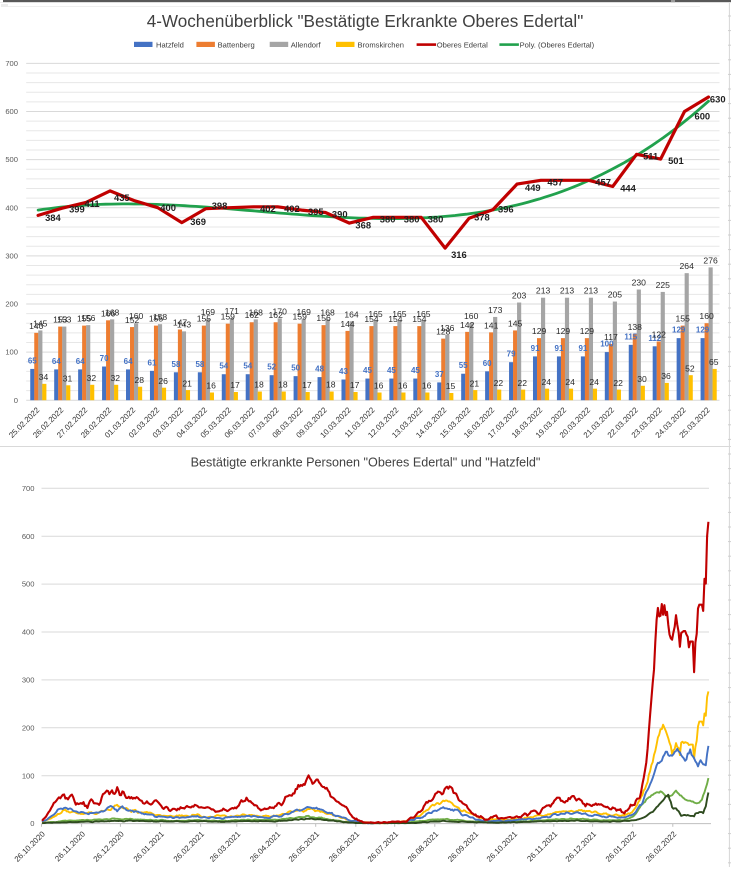  Describe the element at coordinates (630, 336) in the screenshot. I see `svg-text: 115` at that location.